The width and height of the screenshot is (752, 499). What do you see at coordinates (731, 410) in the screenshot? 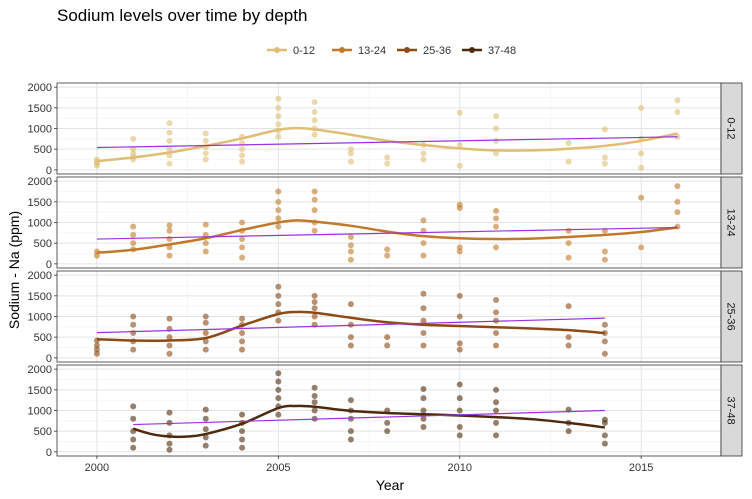
I see `facet-strip-label: 37-48` at bounding box center [731, 410].